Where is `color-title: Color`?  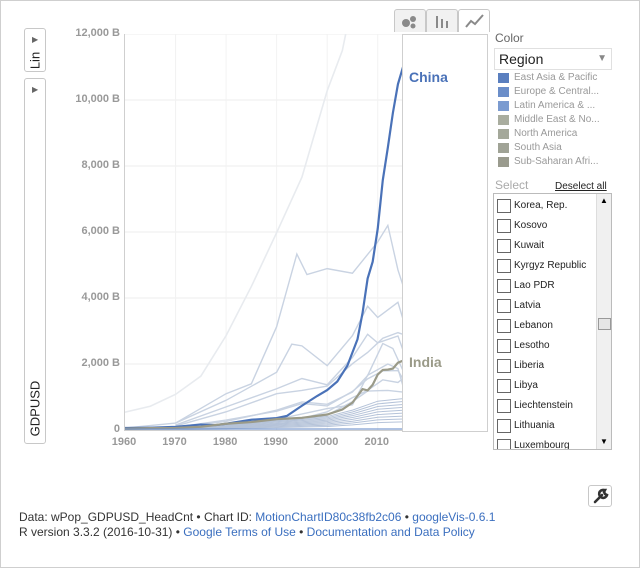
color-title: Color is located at coordinates (509, 38).